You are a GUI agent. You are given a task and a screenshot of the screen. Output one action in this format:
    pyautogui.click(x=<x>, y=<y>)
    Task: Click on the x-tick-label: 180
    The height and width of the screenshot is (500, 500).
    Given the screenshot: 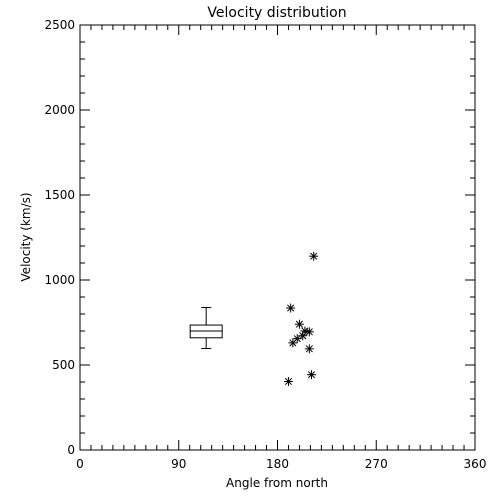 What is the action you would take?
    pyautogui.click(x=277, y=464)
    